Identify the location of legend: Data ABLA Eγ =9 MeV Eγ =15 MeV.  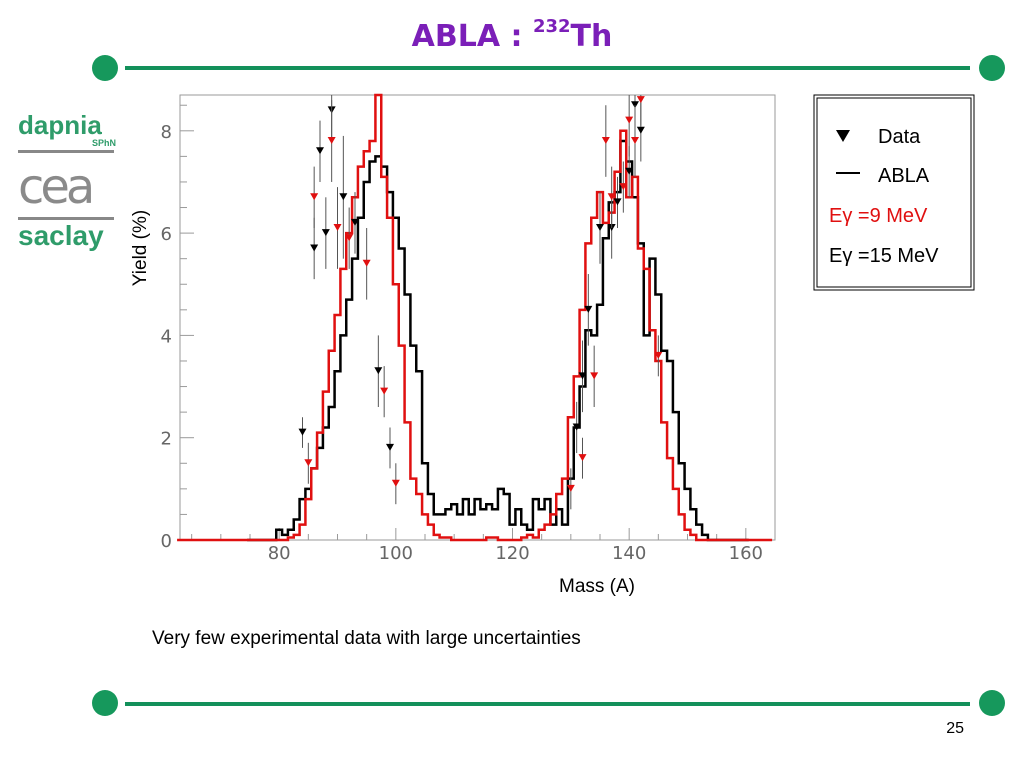
(894, 192).